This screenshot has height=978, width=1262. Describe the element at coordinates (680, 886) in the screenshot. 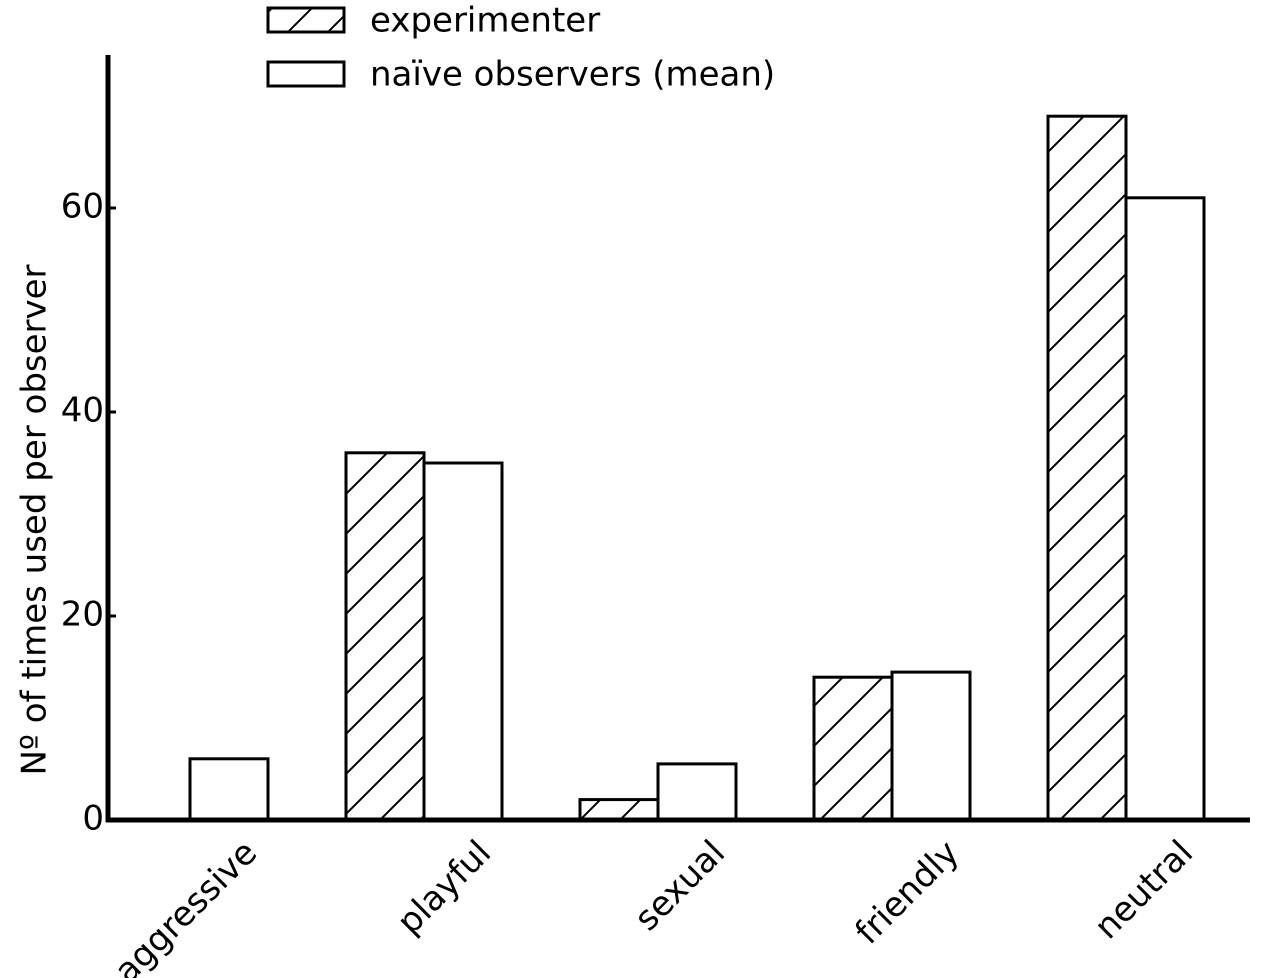

I see `x-tick-label: sexual` at that location.